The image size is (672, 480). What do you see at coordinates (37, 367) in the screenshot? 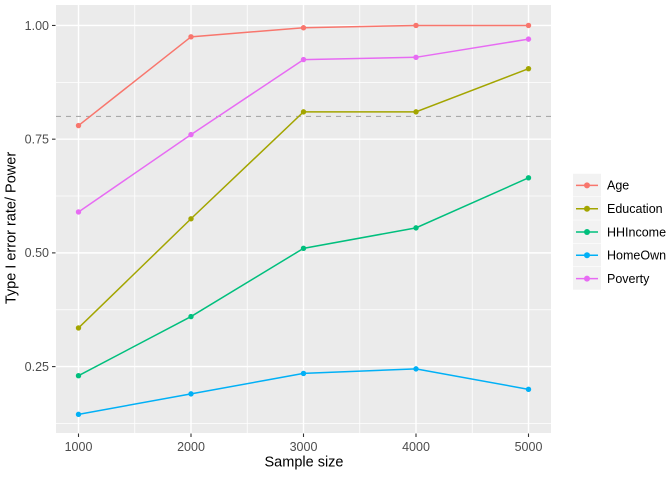
I see `y-tick-label: 0.25` at bounding box center [37, 367].